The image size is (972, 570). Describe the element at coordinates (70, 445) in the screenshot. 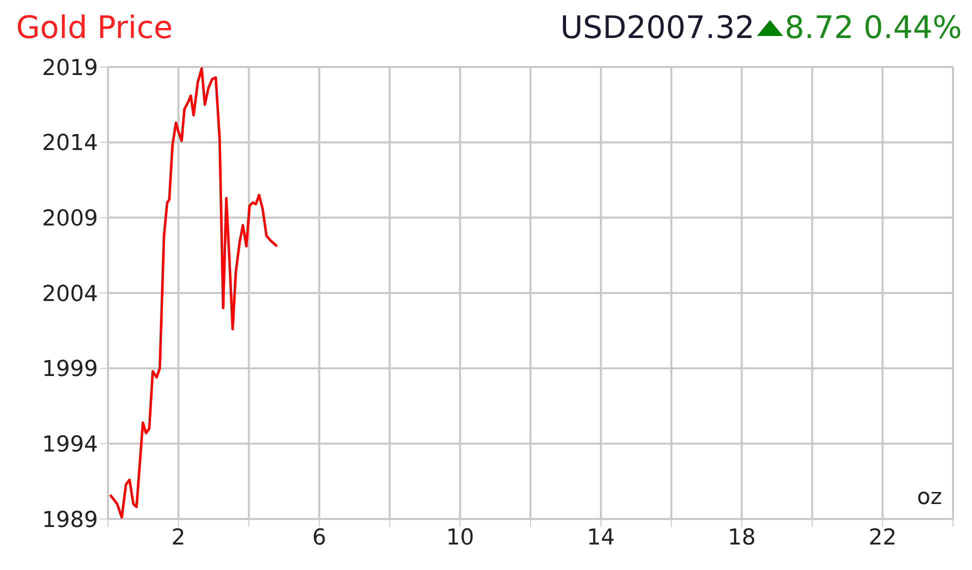

I see `y-tick-label: 1994` at that location.